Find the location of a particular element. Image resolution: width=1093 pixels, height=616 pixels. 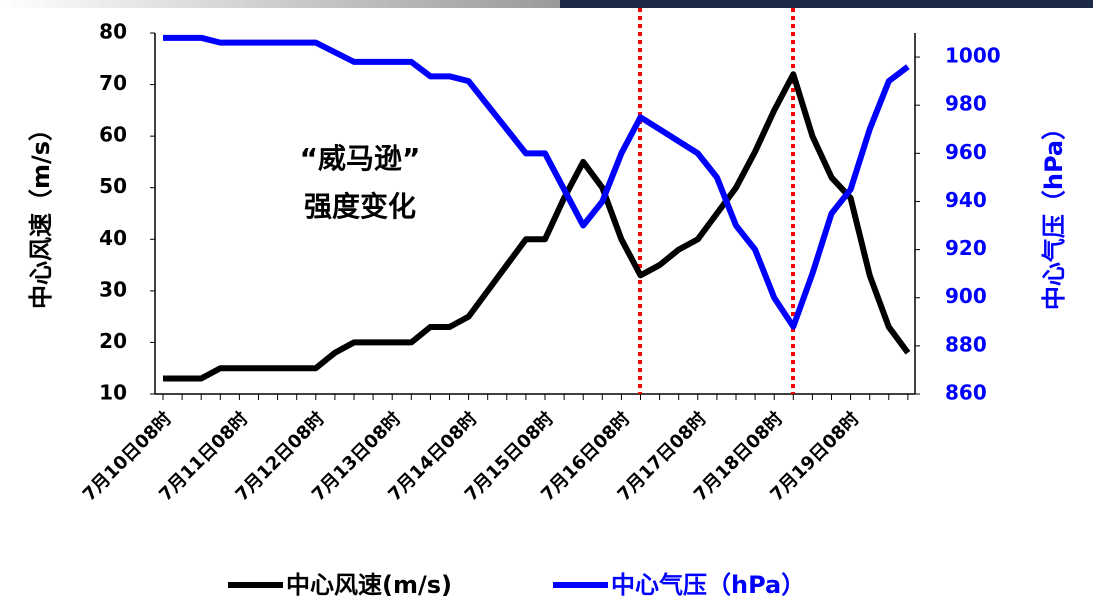

y-tick-label: 40 is located at coordinates (113, 238).